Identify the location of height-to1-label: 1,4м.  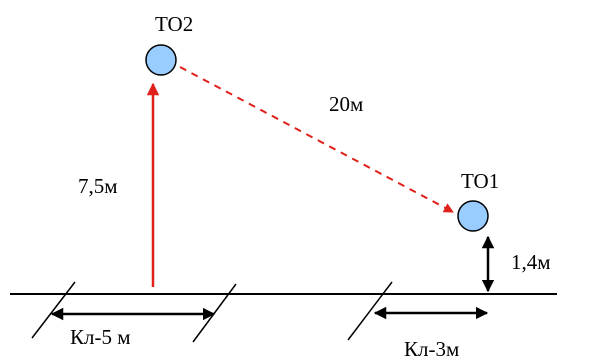
(531, 262).